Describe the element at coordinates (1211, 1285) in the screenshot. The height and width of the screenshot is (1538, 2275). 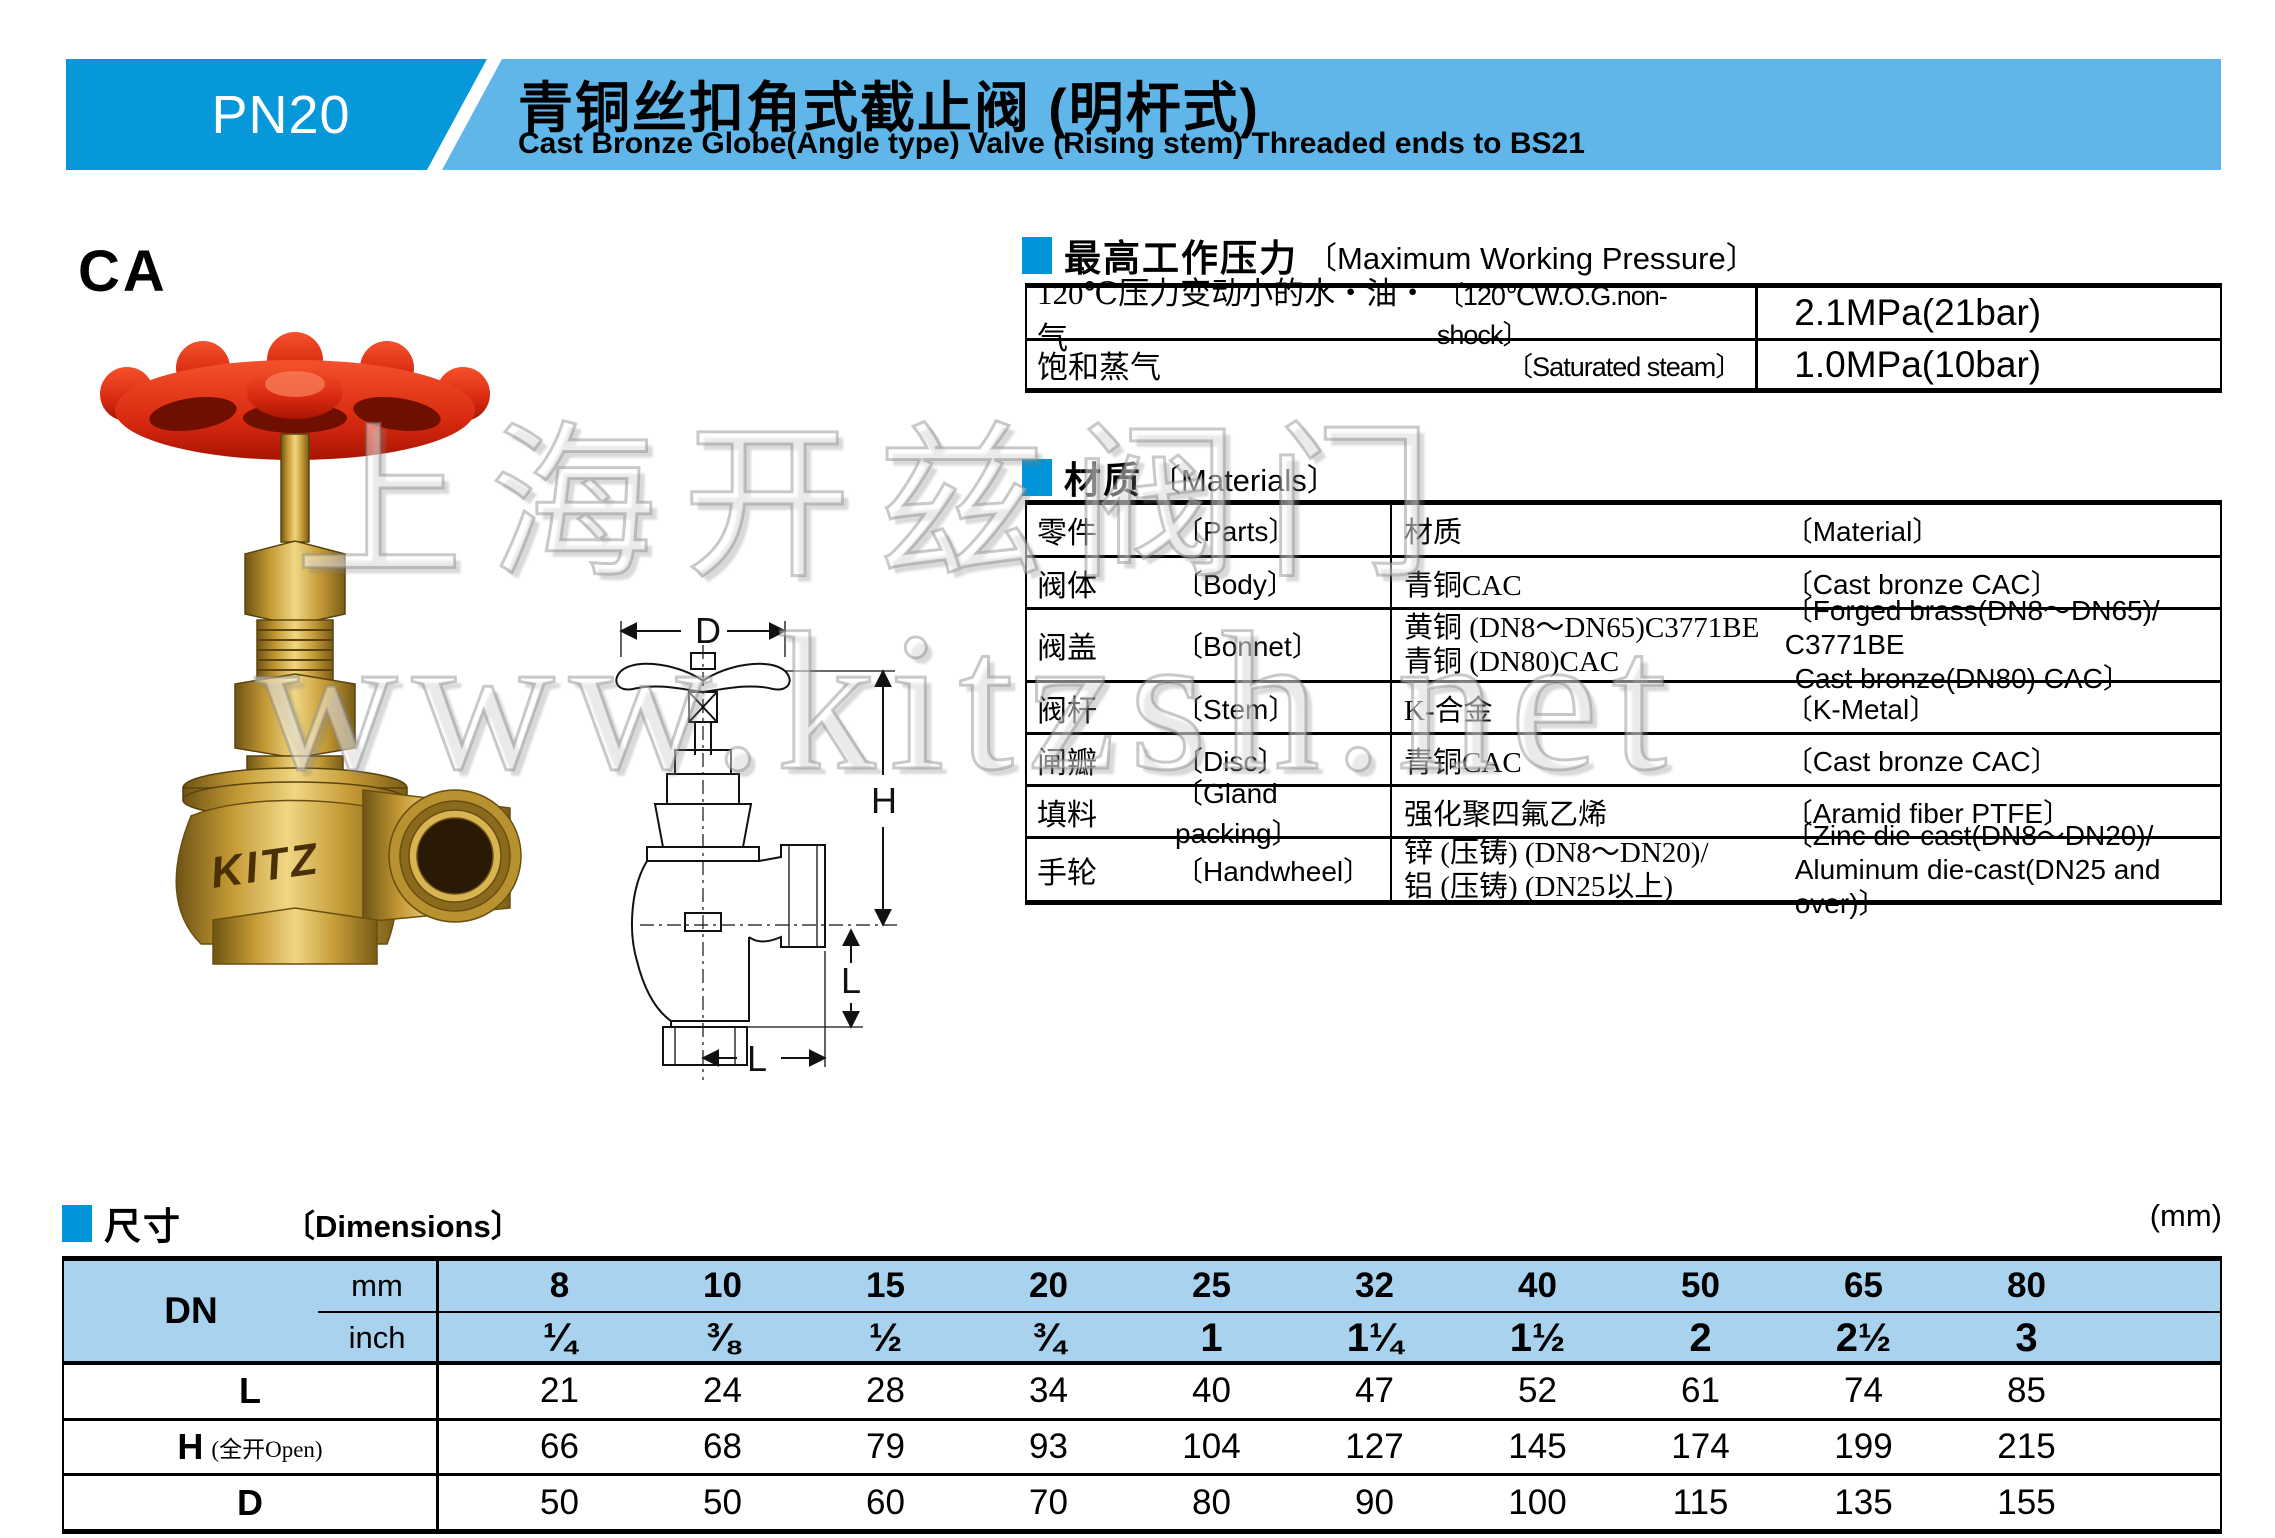
I see `dn-mm-cell: 25` at that location.